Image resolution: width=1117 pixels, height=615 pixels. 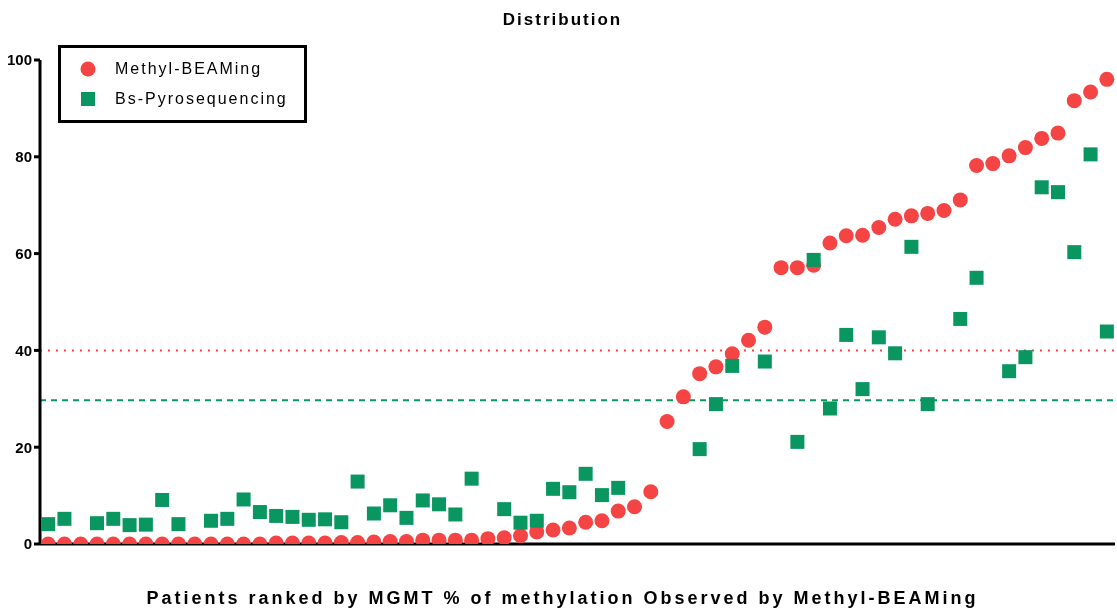 What do you see at coordinates (189, 69) in the screenshot?
I see `legend-label: Methyl-BEAMing` at bounding box center [189, 69].